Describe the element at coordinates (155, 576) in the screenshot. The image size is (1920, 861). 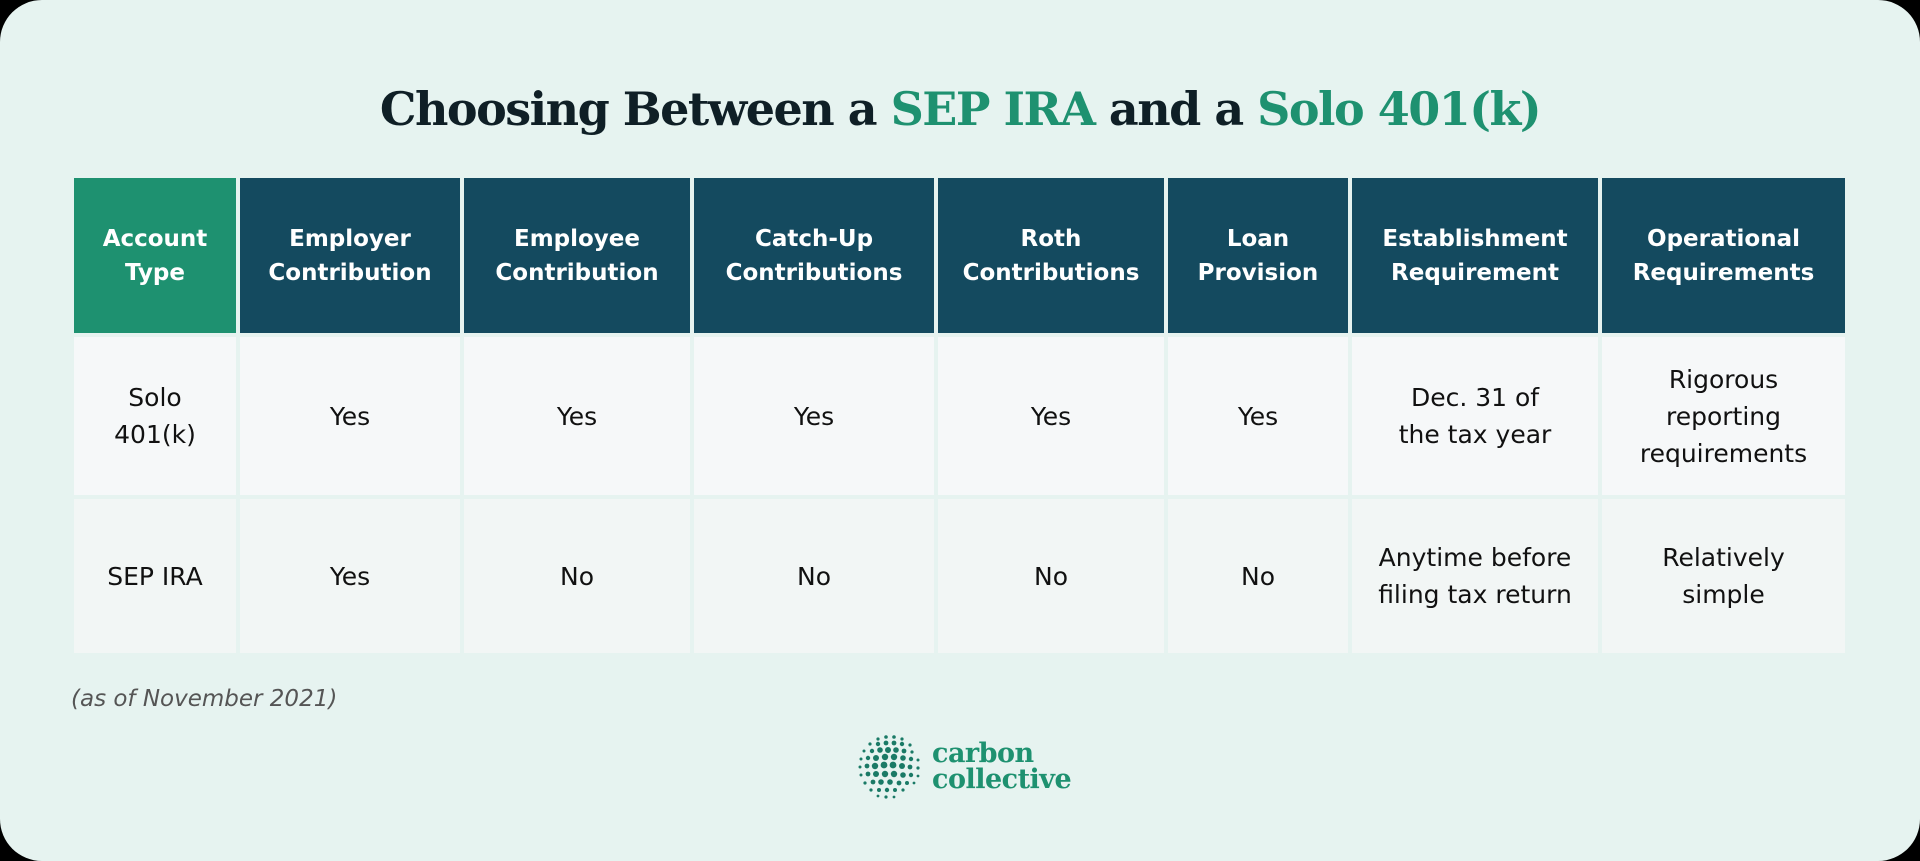
I see `row-sep-ira-account-type: SEP IRA` at that location.